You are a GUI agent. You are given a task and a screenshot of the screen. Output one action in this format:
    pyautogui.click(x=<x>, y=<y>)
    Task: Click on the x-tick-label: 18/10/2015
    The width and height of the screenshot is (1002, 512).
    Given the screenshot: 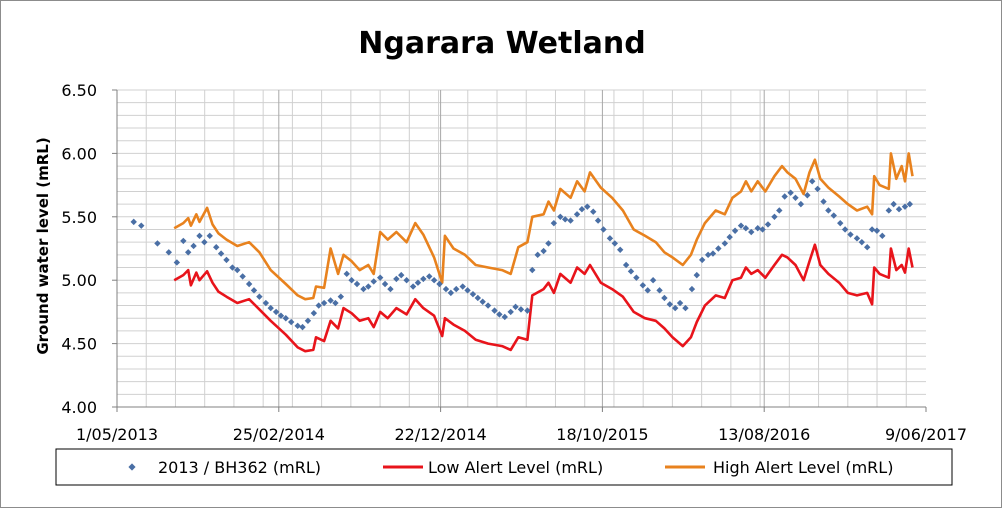 What is the action you would take?
    pyautogui.click(x=602, y=434)
    